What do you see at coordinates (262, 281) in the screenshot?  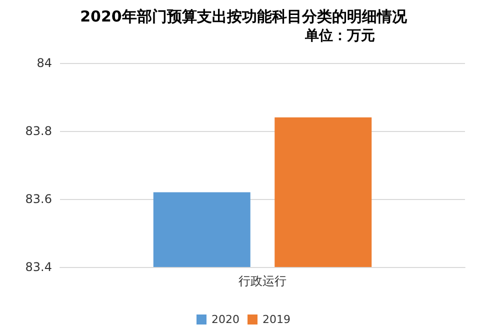 I see `x-tick-label: 行政运行` at bounding box center [262, 281].